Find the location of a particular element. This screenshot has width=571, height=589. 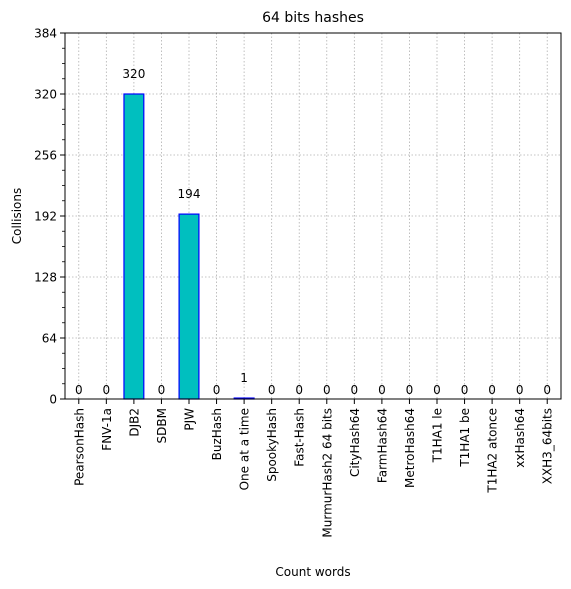

x-tick-label: CityHash64 is located at coordinates (355, 442).